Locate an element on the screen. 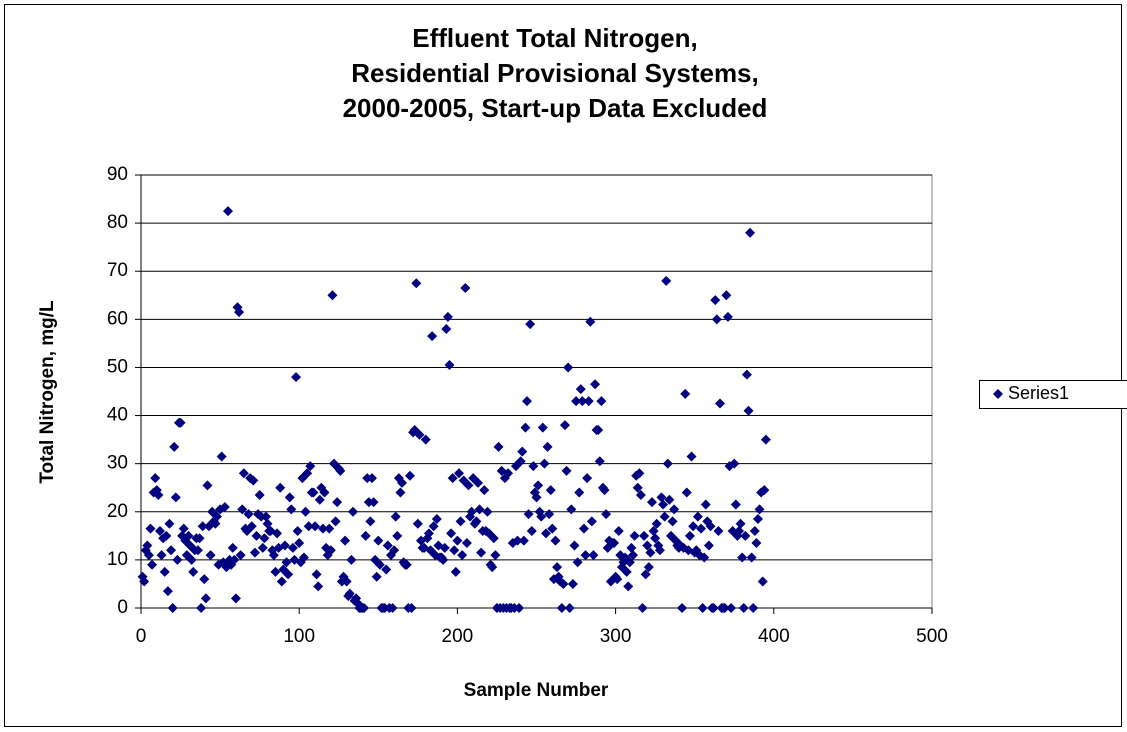 The image size is (1127, 732). chart-title: Residential Provisional Systems, is located at coordinates (555, 73).